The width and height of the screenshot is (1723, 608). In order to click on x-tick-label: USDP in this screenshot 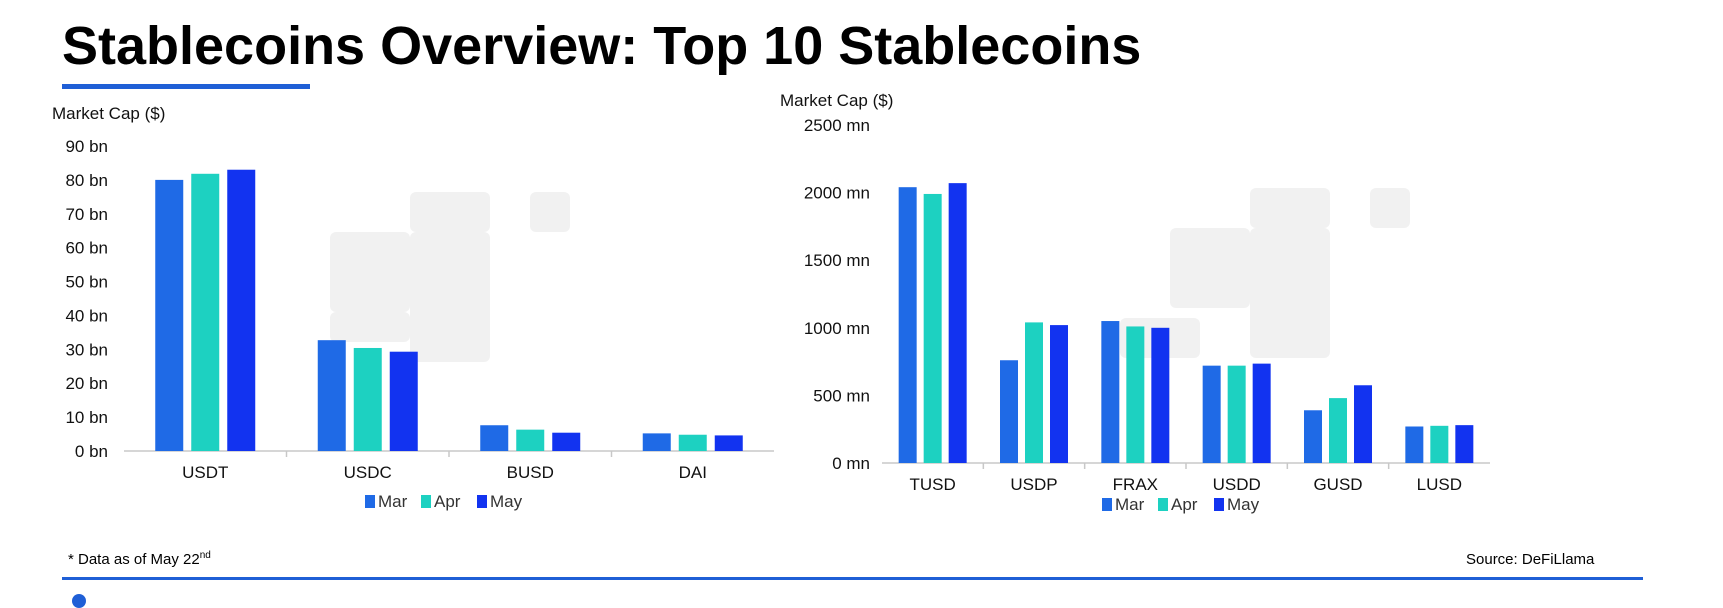, I will do `click(1033, 484)`.